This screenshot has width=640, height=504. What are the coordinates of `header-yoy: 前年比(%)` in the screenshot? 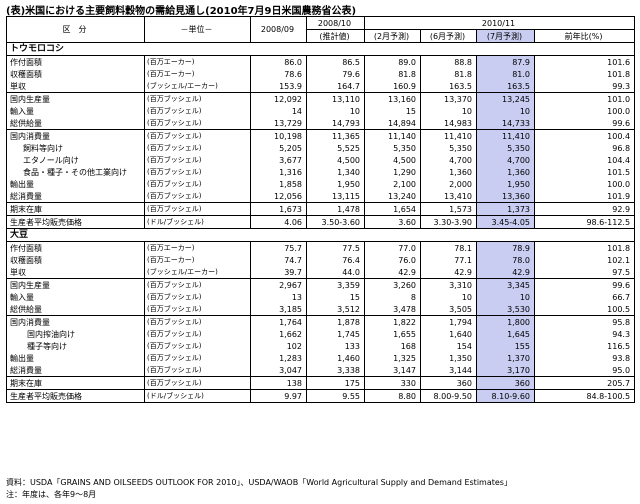 It's located at (584, 36).